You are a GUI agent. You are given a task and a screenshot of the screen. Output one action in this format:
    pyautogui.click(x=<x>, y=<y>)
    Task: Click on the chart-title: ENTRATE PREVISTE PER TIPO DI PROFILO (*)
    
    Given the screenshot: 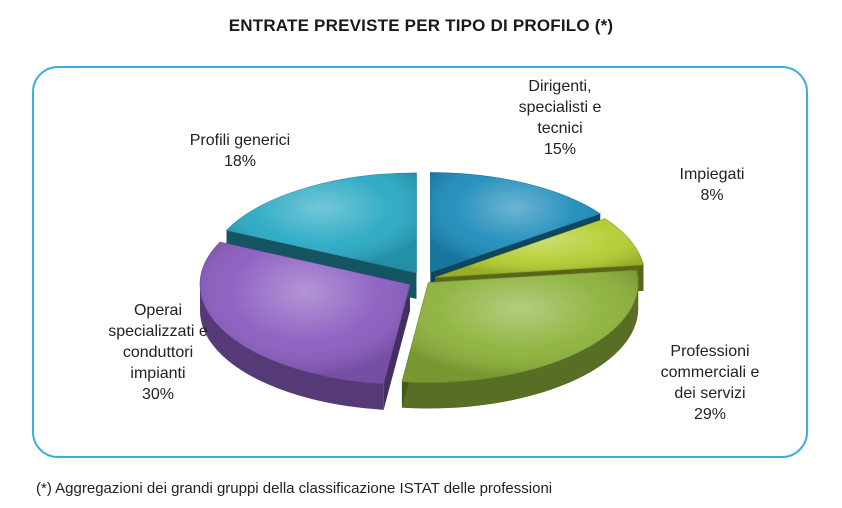 What is the action you would take?
    pyautogui.click(x=421, y=25)
    